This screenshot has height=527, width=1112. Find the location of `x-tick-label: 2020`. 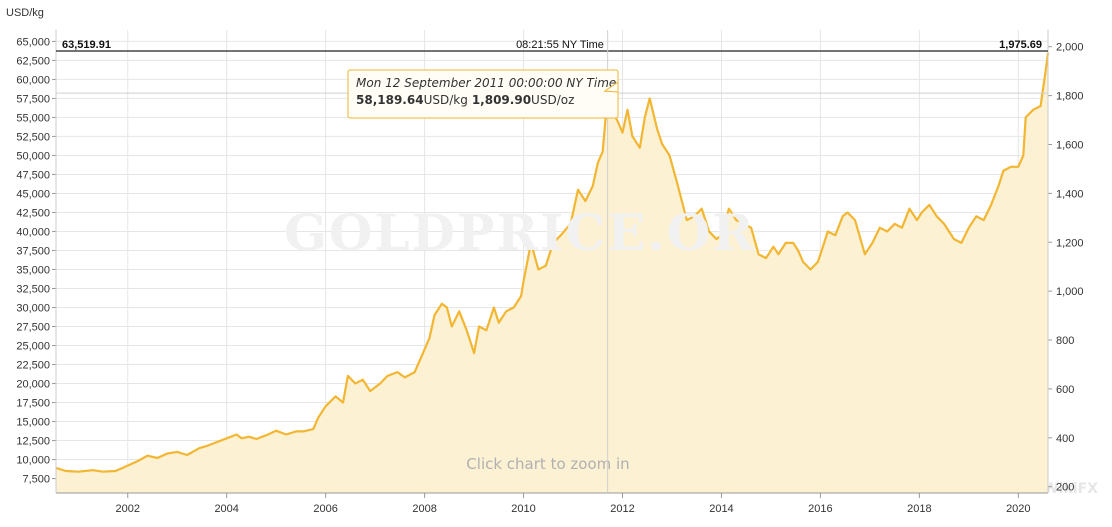

x-tick-label: 2020 is located at coordinates (1018, 509).